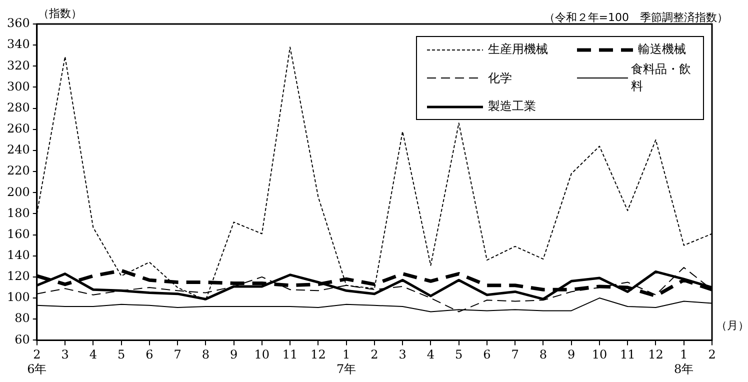 This screenshot has height=382, width=748. Describe the element at coordinates (512, 106) in the screenshot. I see `legend-label: 製造工業` at that location.